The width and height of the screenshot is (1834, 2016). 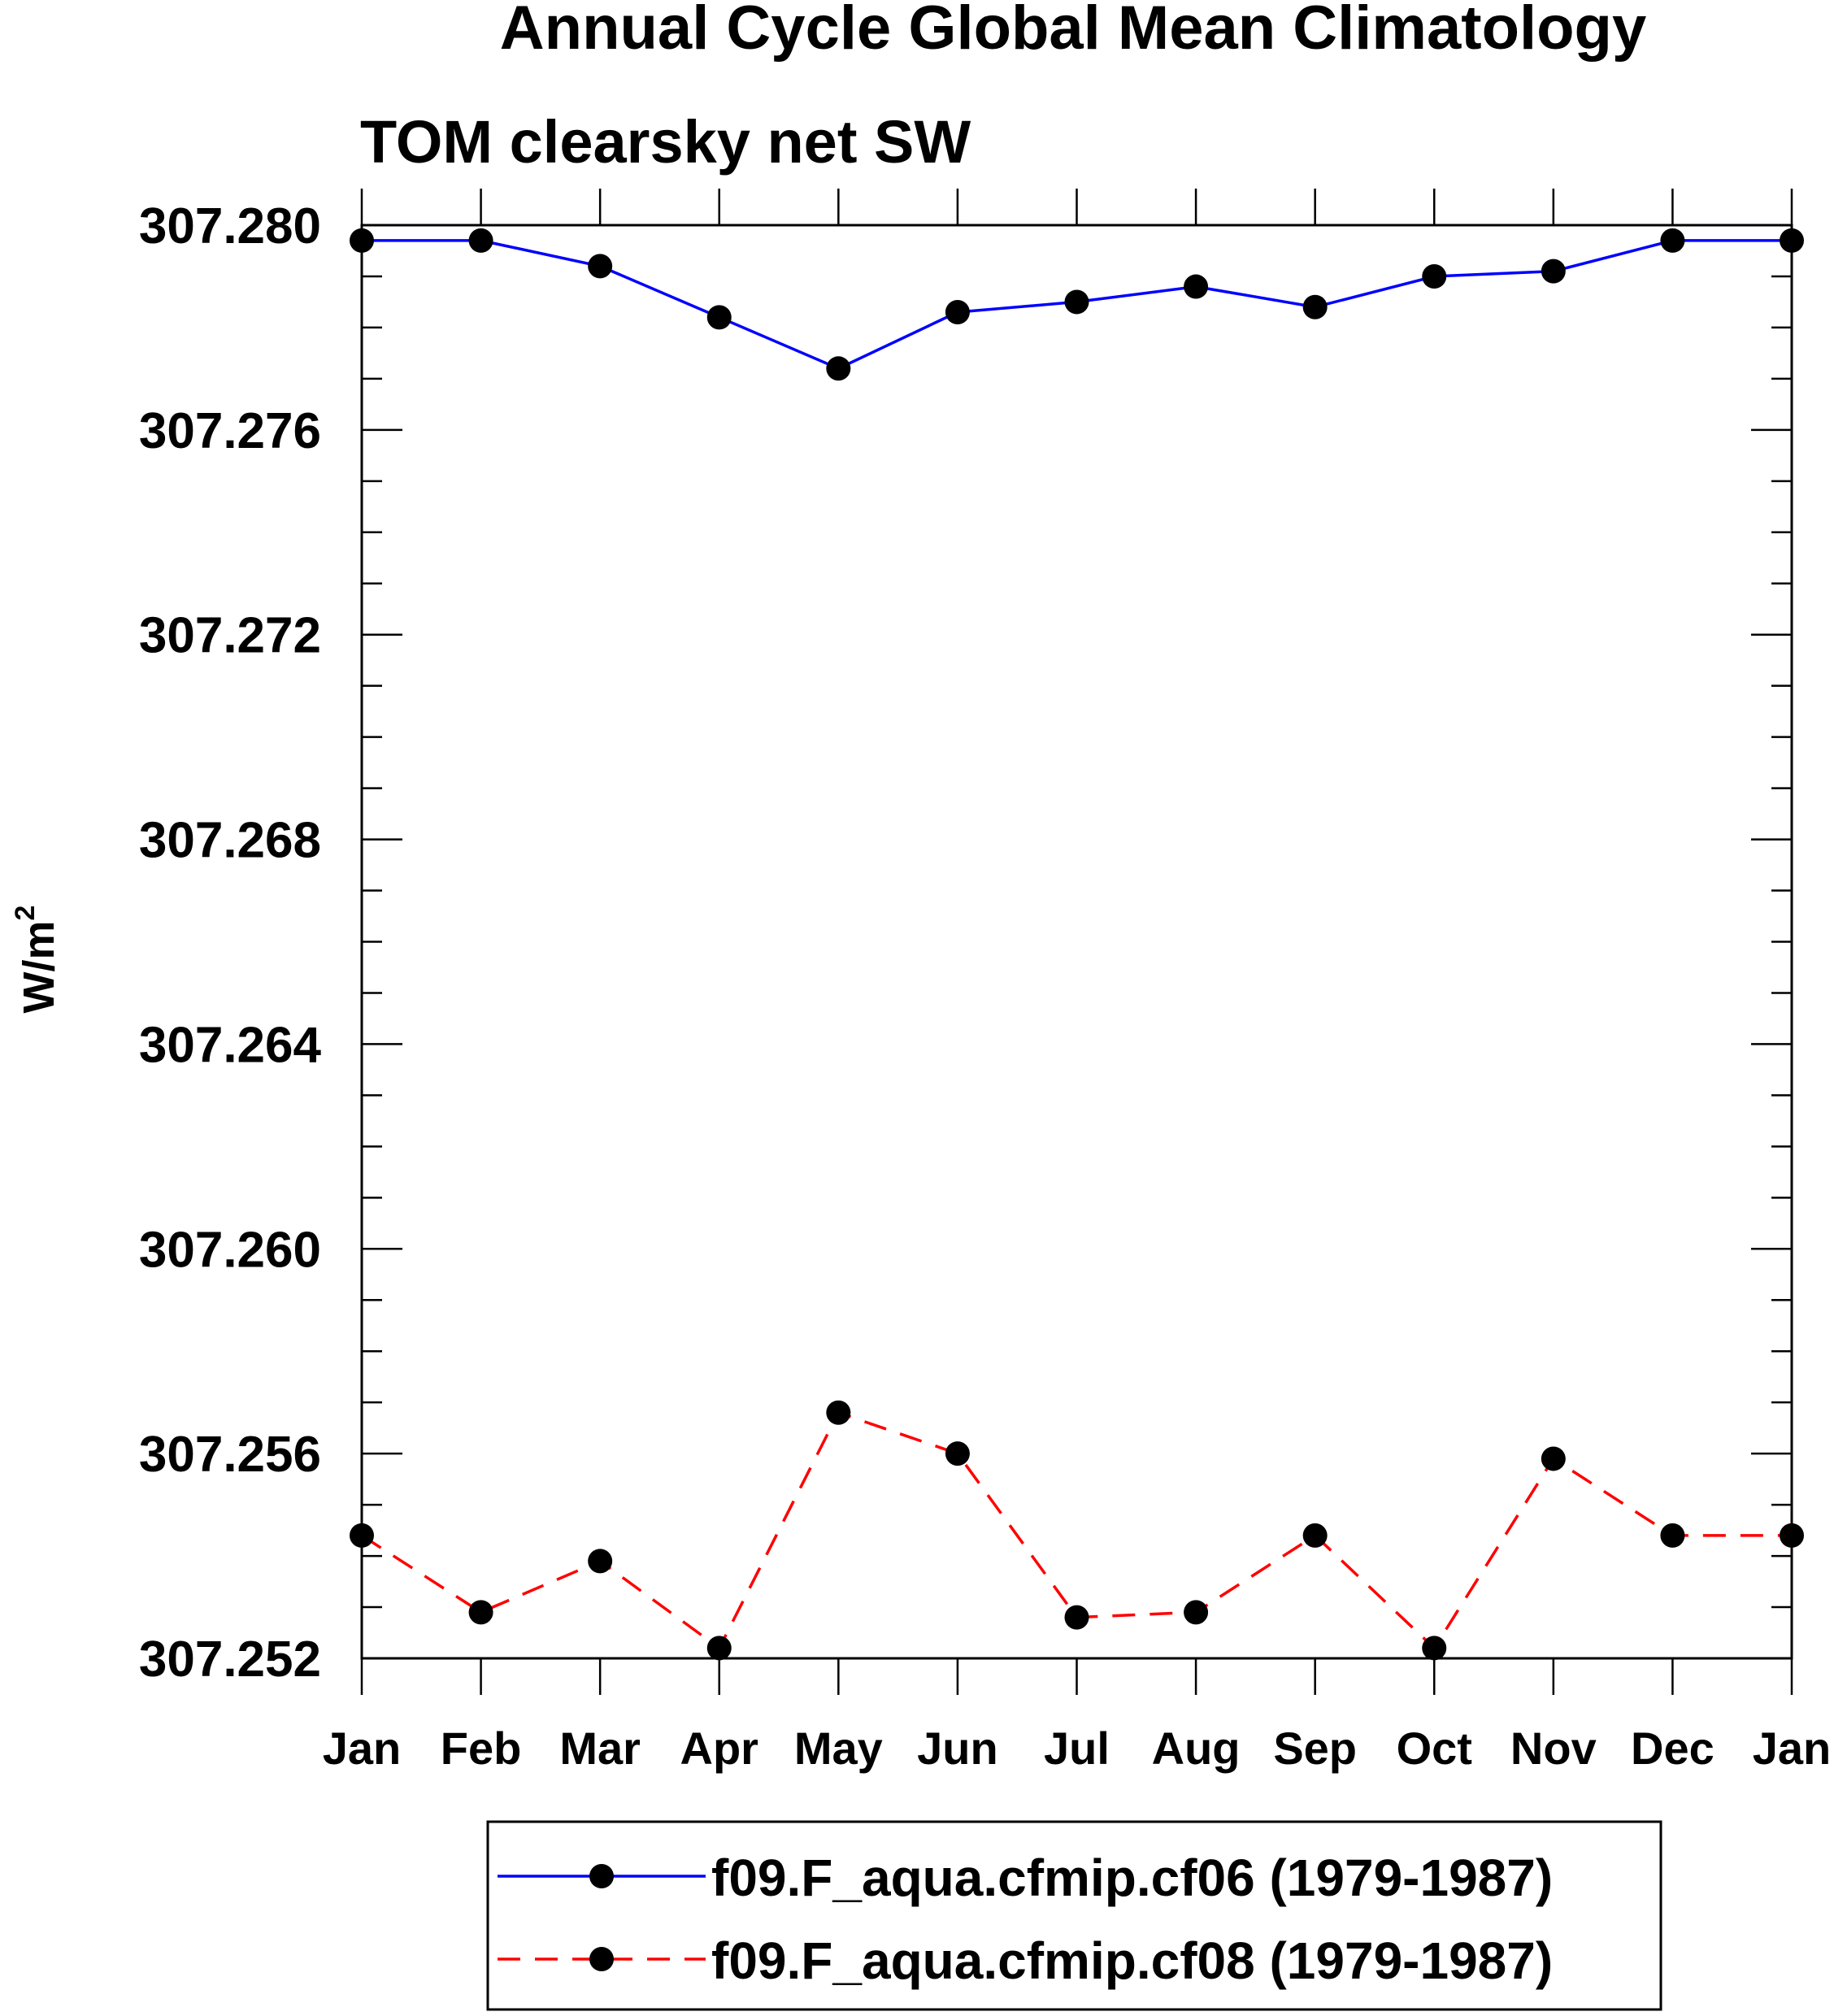 I want to click on y-axis-label: W/m2, so click(x=36, y=960).